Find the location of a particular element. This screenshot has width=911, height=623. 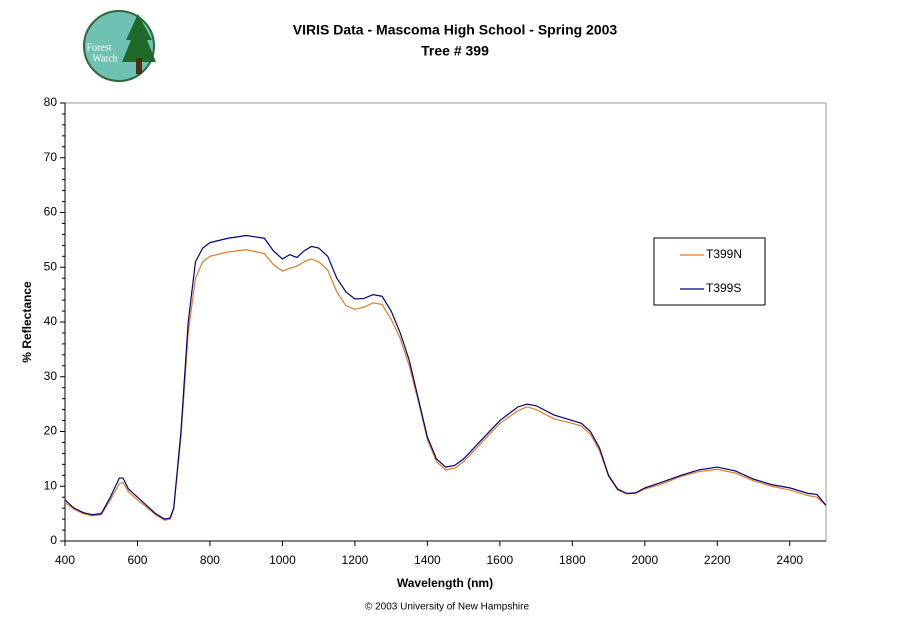

logo-trunk is located at coordinates (139, 66).